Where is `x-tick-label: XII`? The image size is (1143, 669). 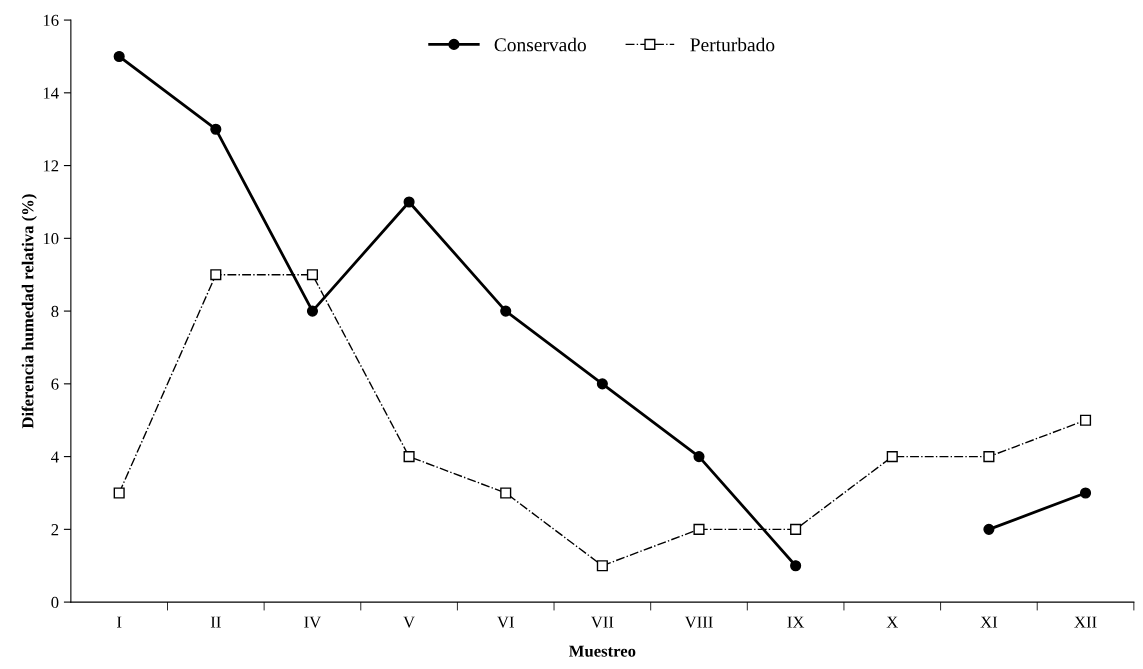 x-tick-label: XII is located at coordinates (1085, 622).